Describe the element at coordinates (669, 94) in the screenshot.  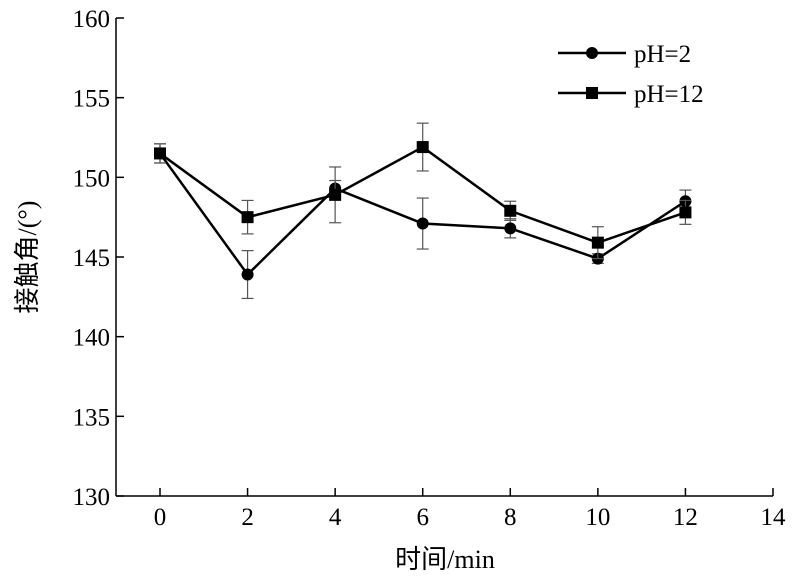
I see `legend-label: pH=12` at that location.